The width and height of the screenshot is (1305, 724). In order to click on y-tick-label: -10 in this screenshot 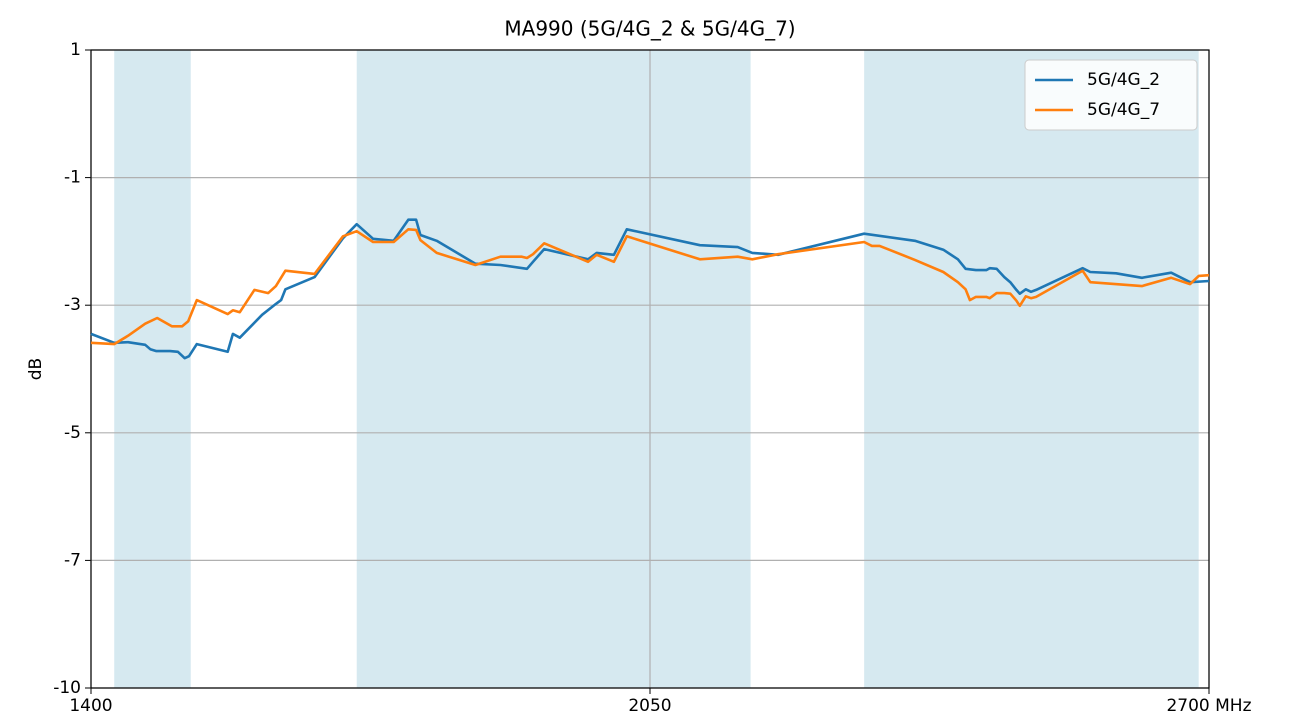, I will do `click(67, 688)`.